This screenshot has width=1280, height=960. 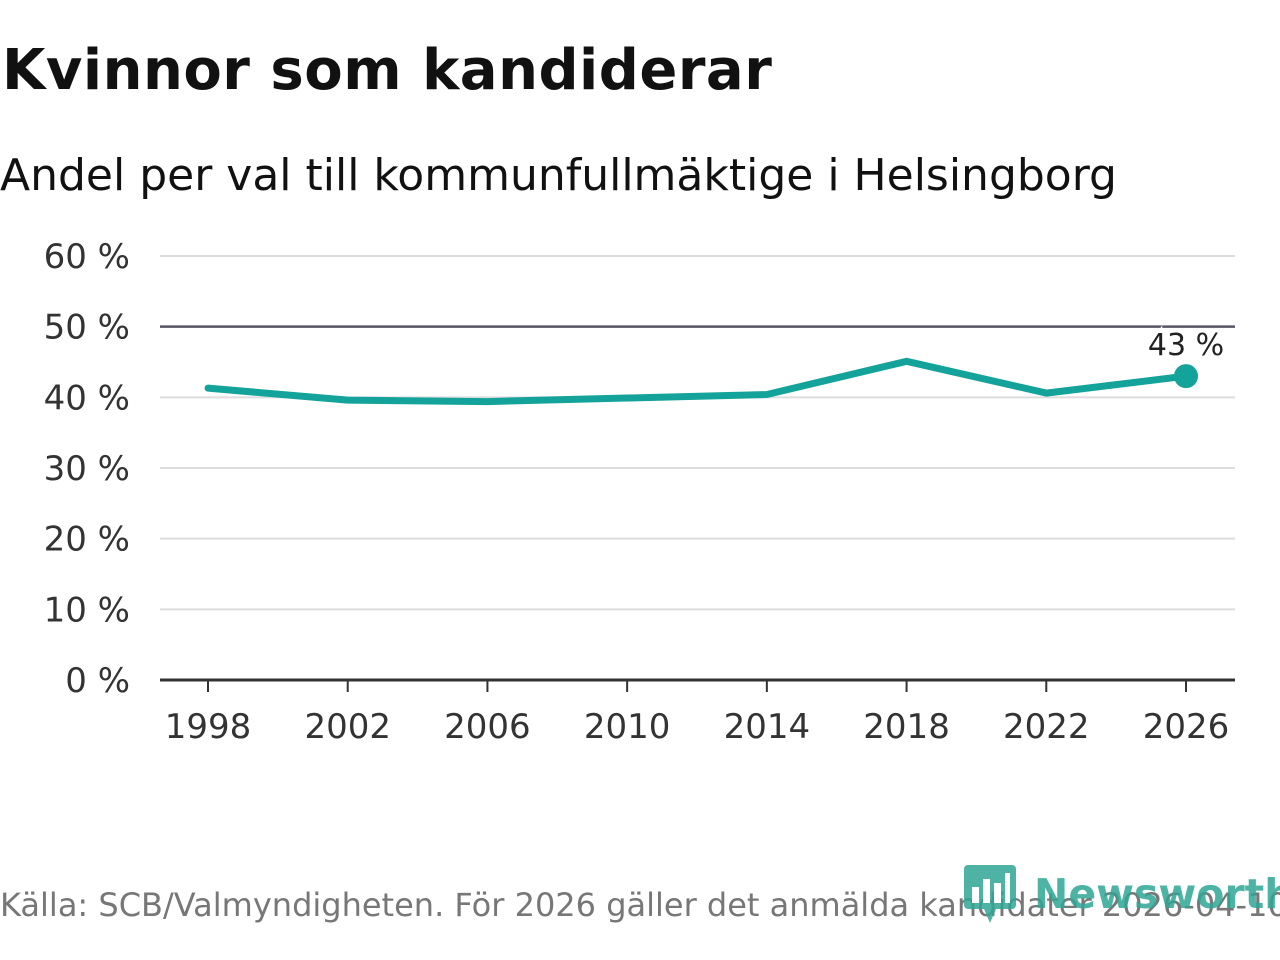 What do you see at coordinates (87, 540) in the screenshot?
I see `y-tick-label: 20 %` at bounding box center [87, 540].